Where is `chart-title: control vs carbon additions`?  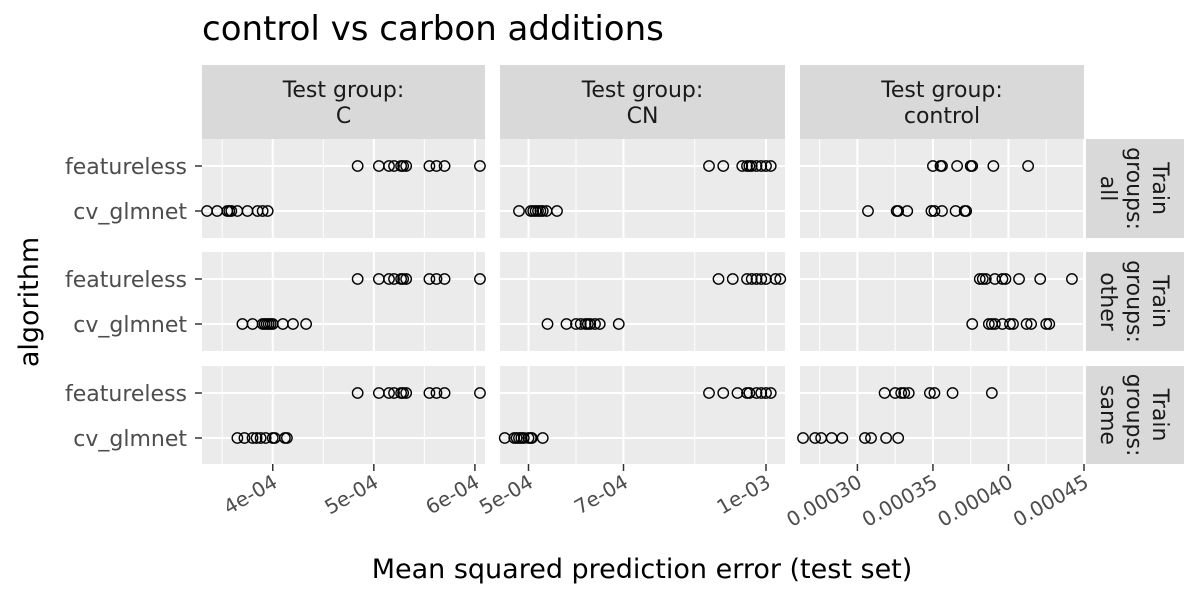
chart-title: control vs carbon additions is located at coordinates (433, 29).